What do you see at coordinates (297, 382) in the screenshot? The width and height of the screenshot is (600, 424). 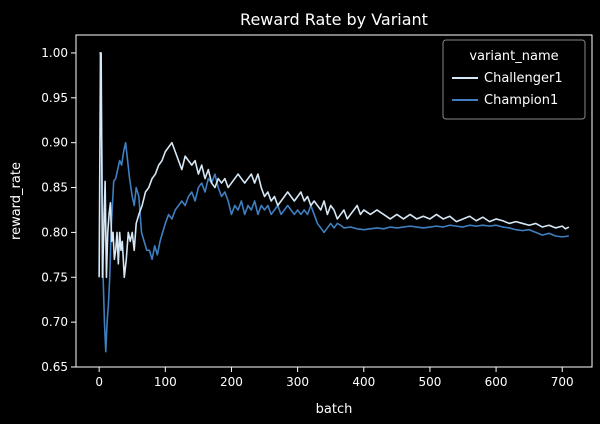 I see `x-tick-label: 300` at bounding box center [297, 382].